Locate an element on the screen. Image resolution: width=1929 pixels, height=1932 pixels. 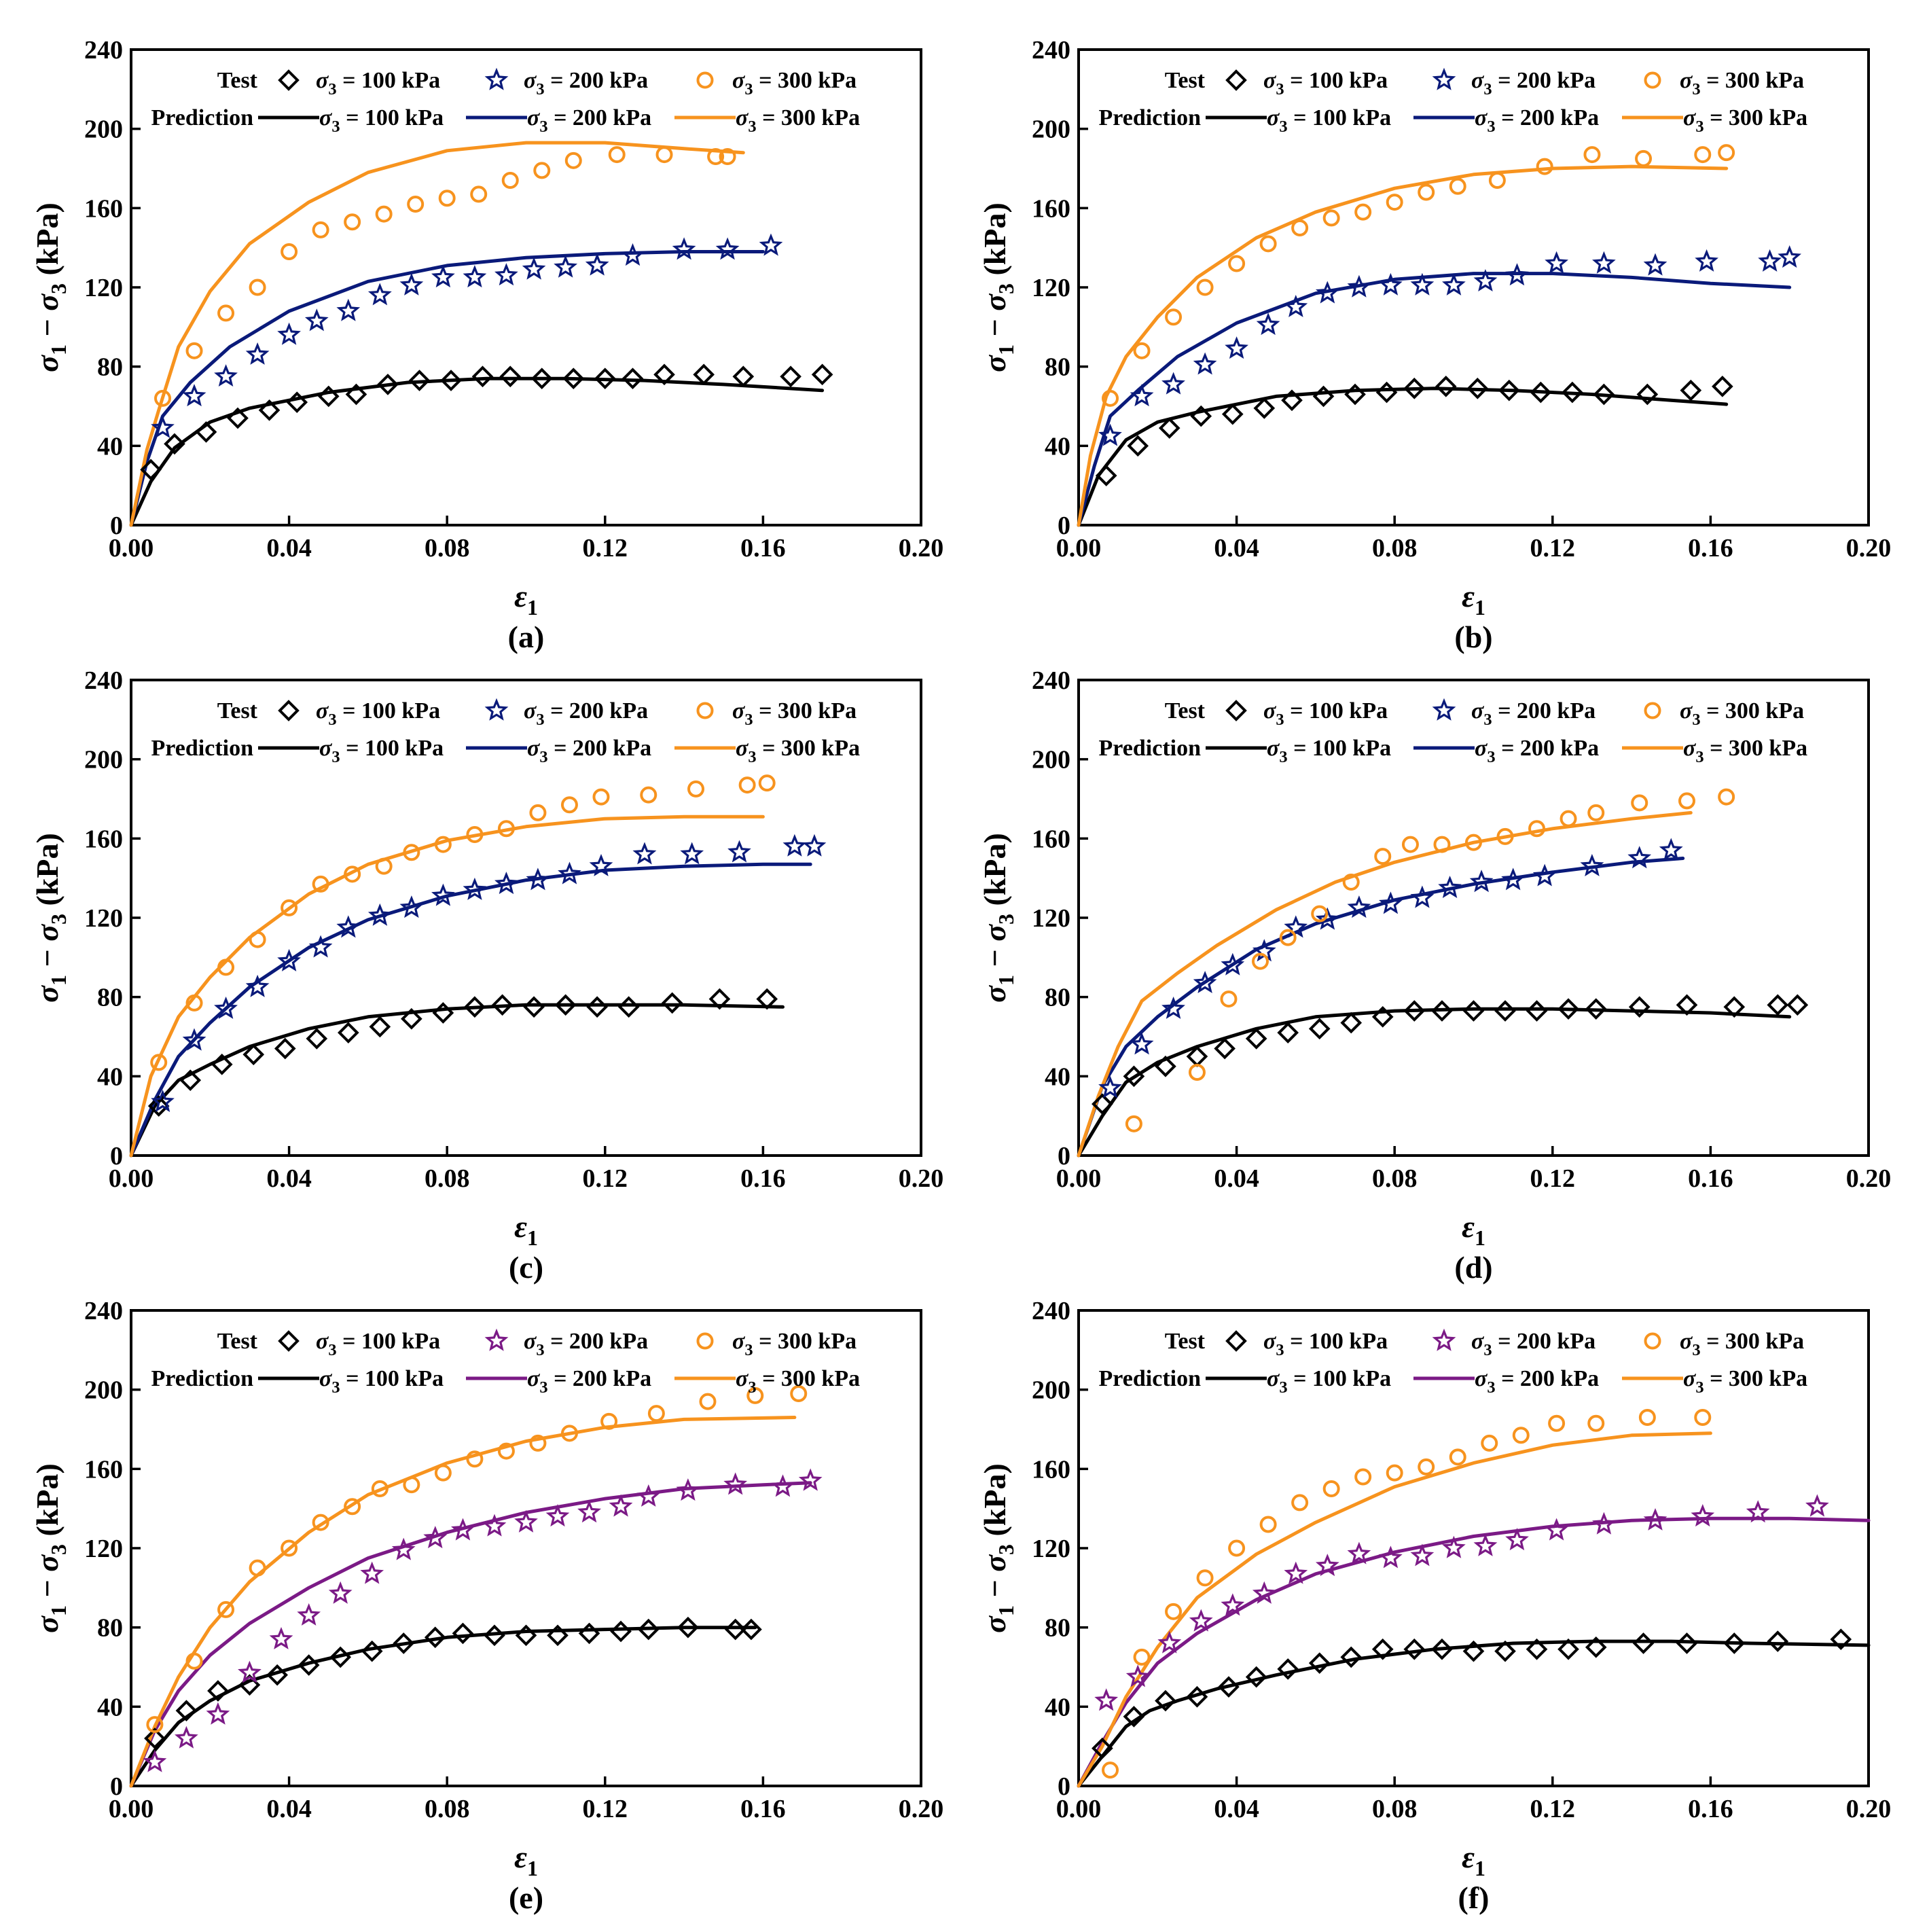
prediction-line-300kpa is located at coordinates (1385, 984).